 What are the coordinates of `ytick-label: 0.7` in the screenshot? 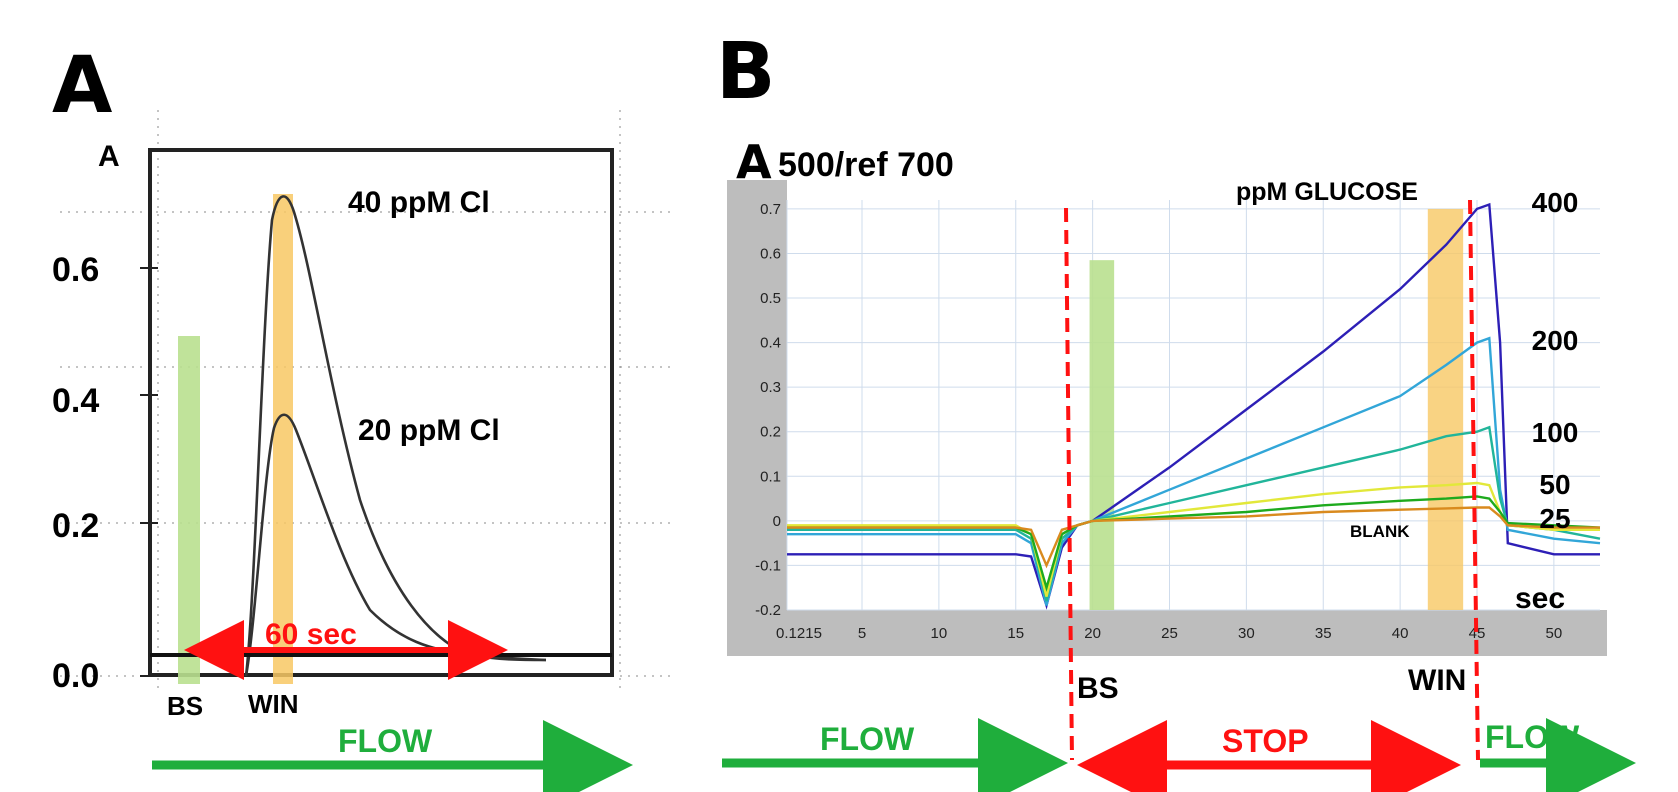 It's located at (770, 209).